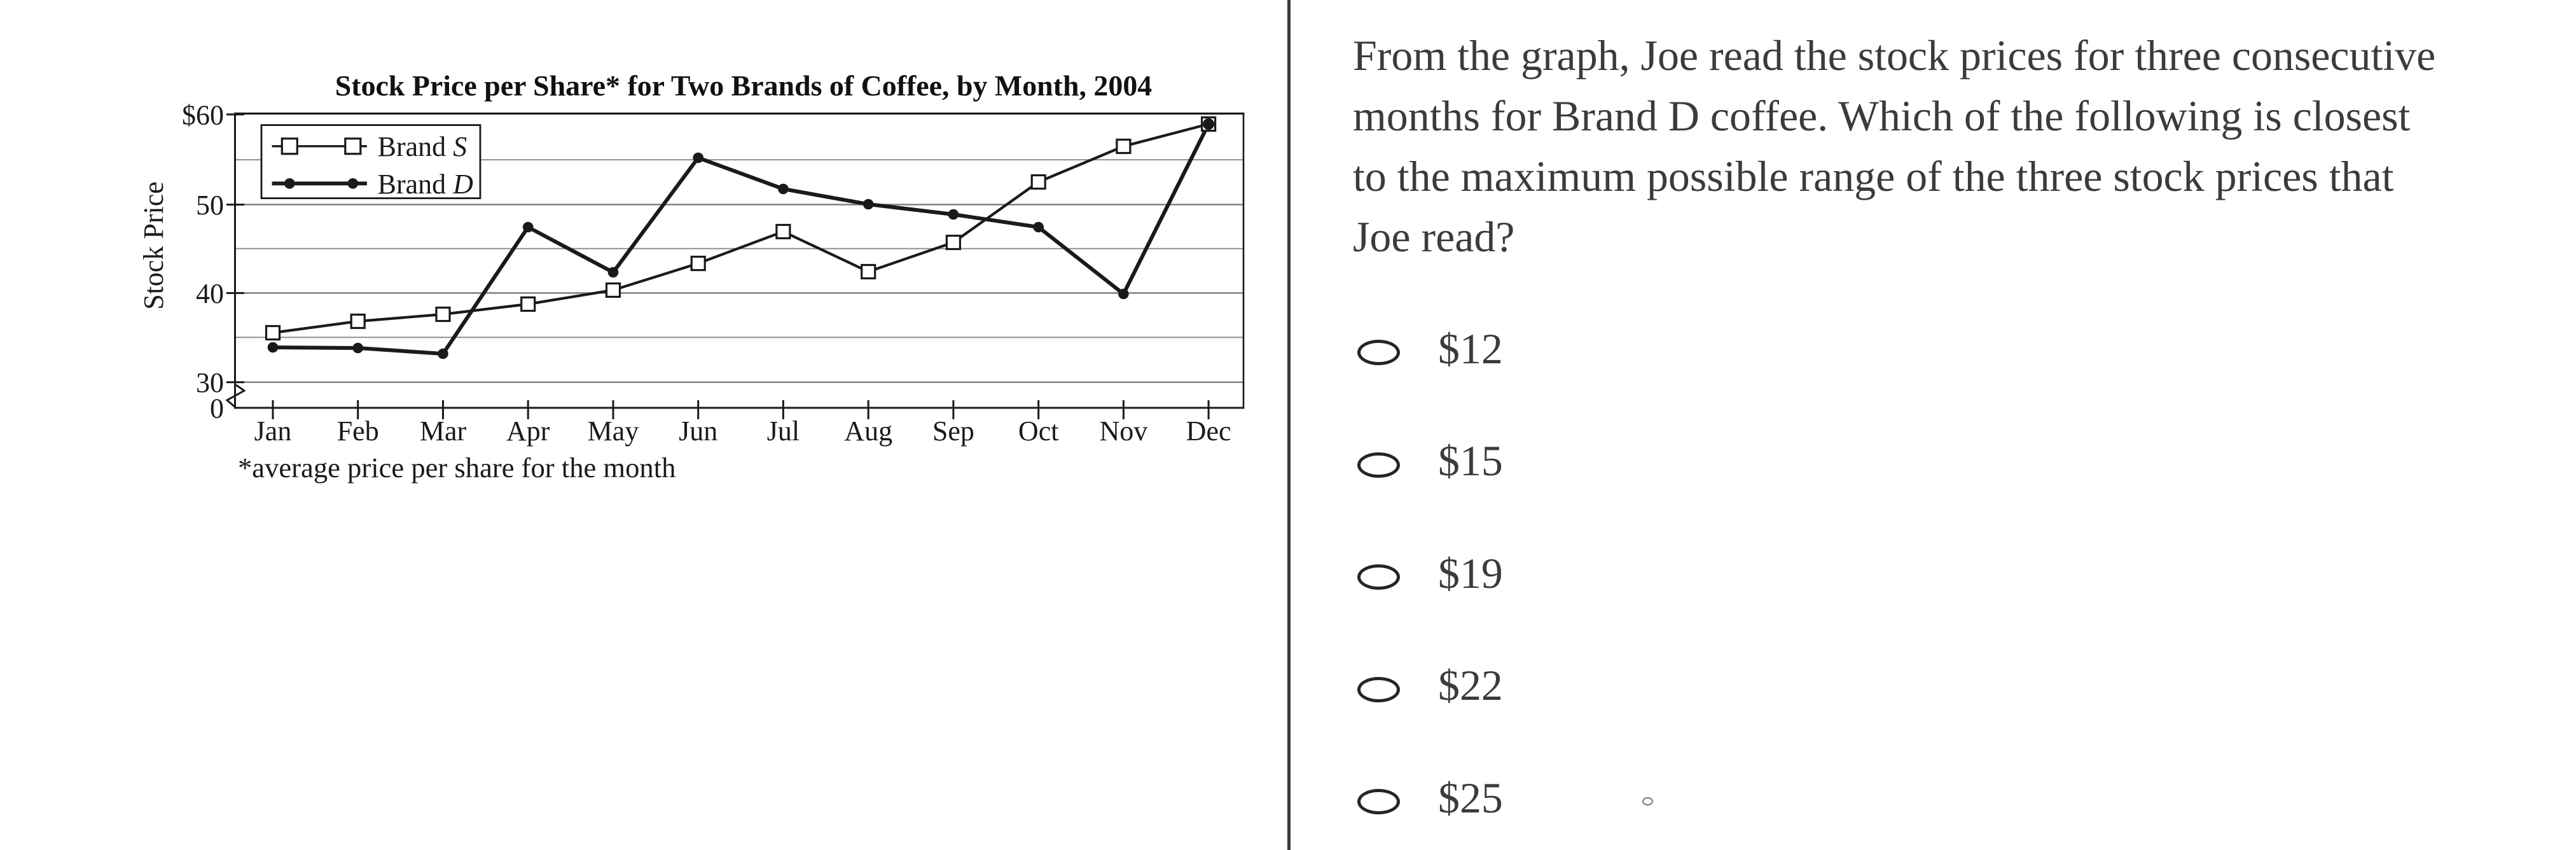 The width and height of the screenshot is (2576, 850). Describe the element at coordinates (1208, 431) in the screenshot. I see `svg-text: Dec` at that location.